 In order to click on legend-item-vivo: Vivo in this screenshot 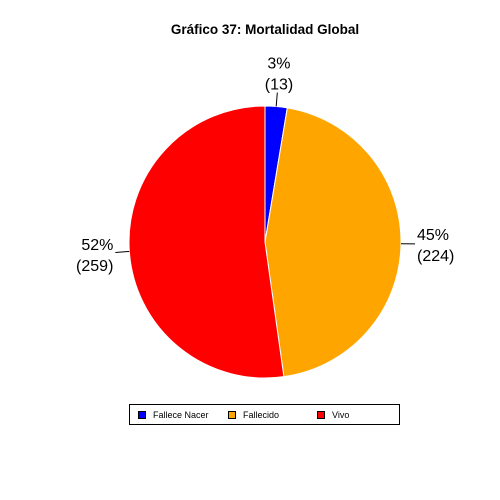, I will do `click(333, 415)`.